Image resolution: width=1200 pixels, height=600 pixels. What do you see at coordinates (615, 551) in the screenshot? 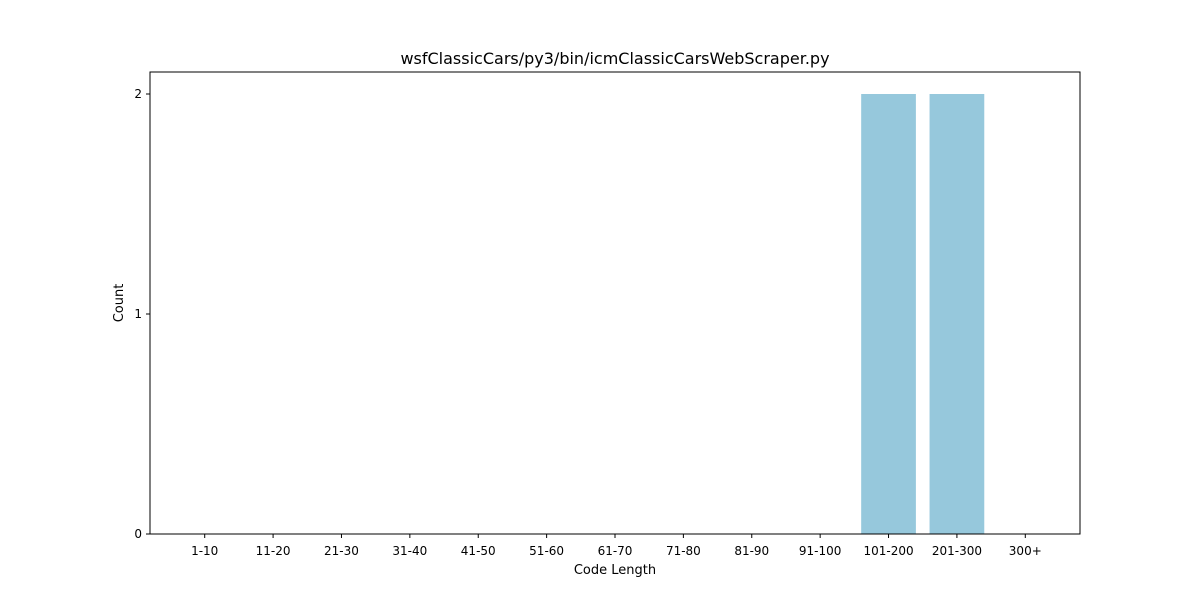
I see `x-tick-label: 61-70` at bounding box center [615, 551].